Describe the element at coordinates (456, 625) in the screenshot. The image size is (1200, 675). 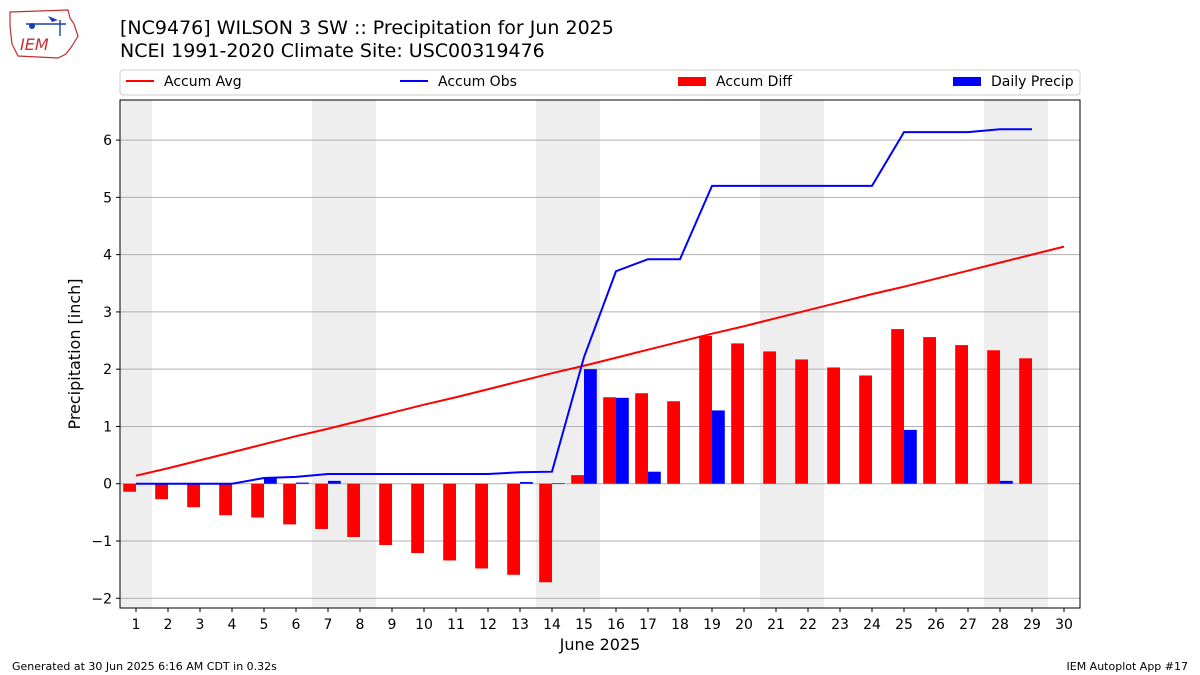
I see `x-tick-label: 11` at that location.